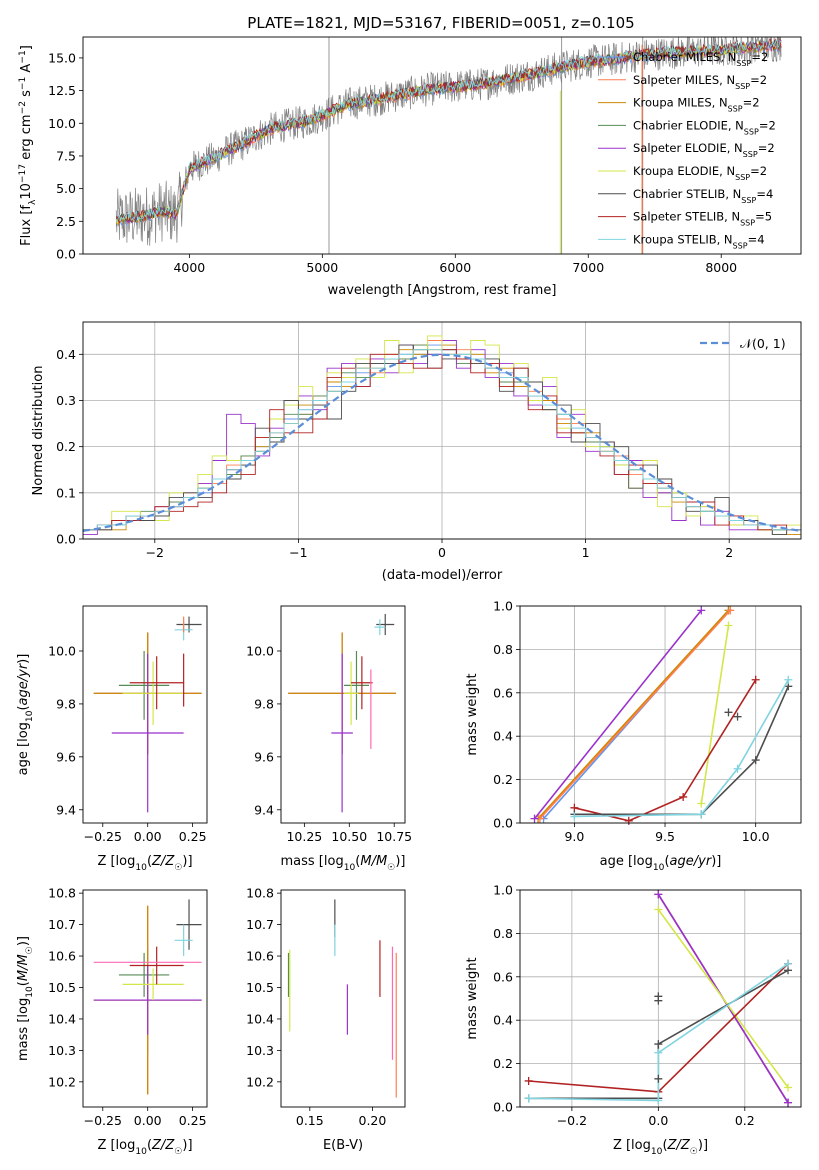 The image size is (819, 1170). Describe the element at coordinates (310, 1120) in the screenshot. I see `mass-vs-EBV-xtick-label-0: 0.15` at that location.